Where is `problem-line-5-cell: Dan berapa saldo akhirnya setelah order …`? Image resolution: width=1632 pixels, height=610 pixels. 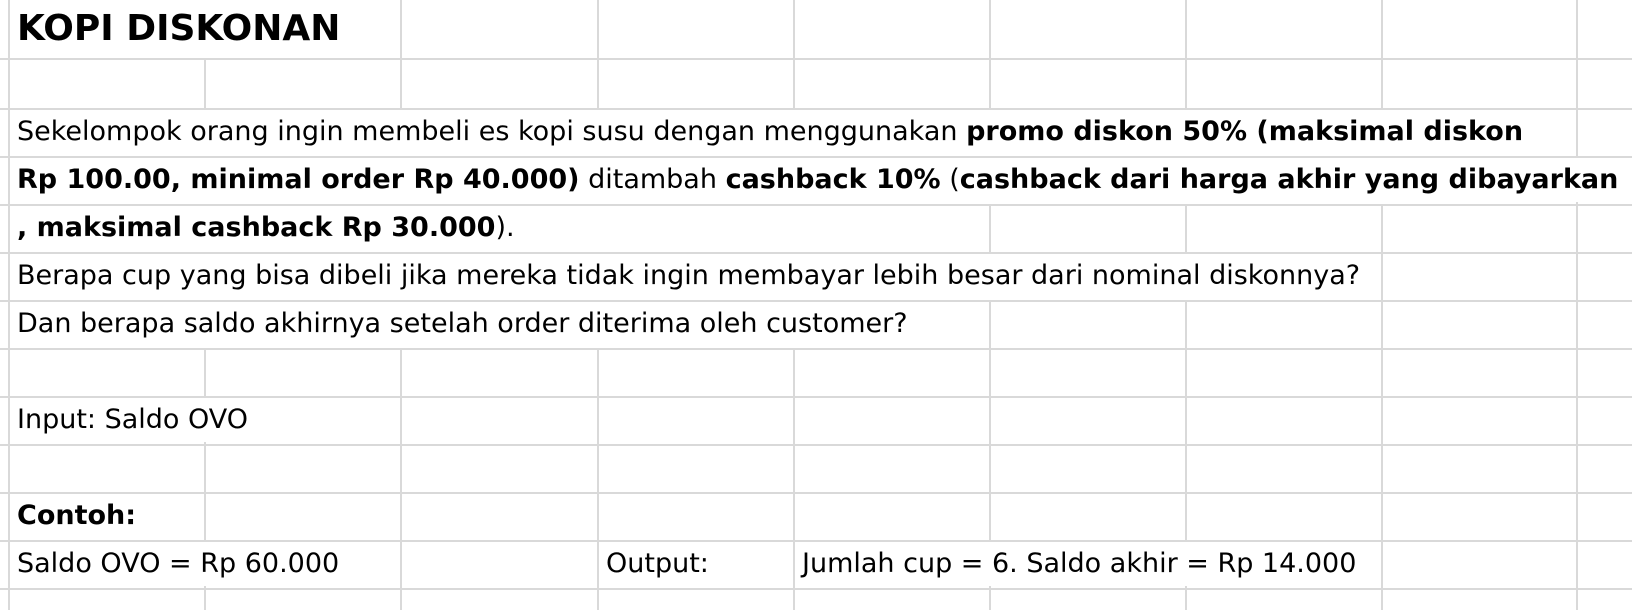
problem-line-5-cell: Dan berapa saldo akhirnya setelah order … is located at coordinates (460, 324).